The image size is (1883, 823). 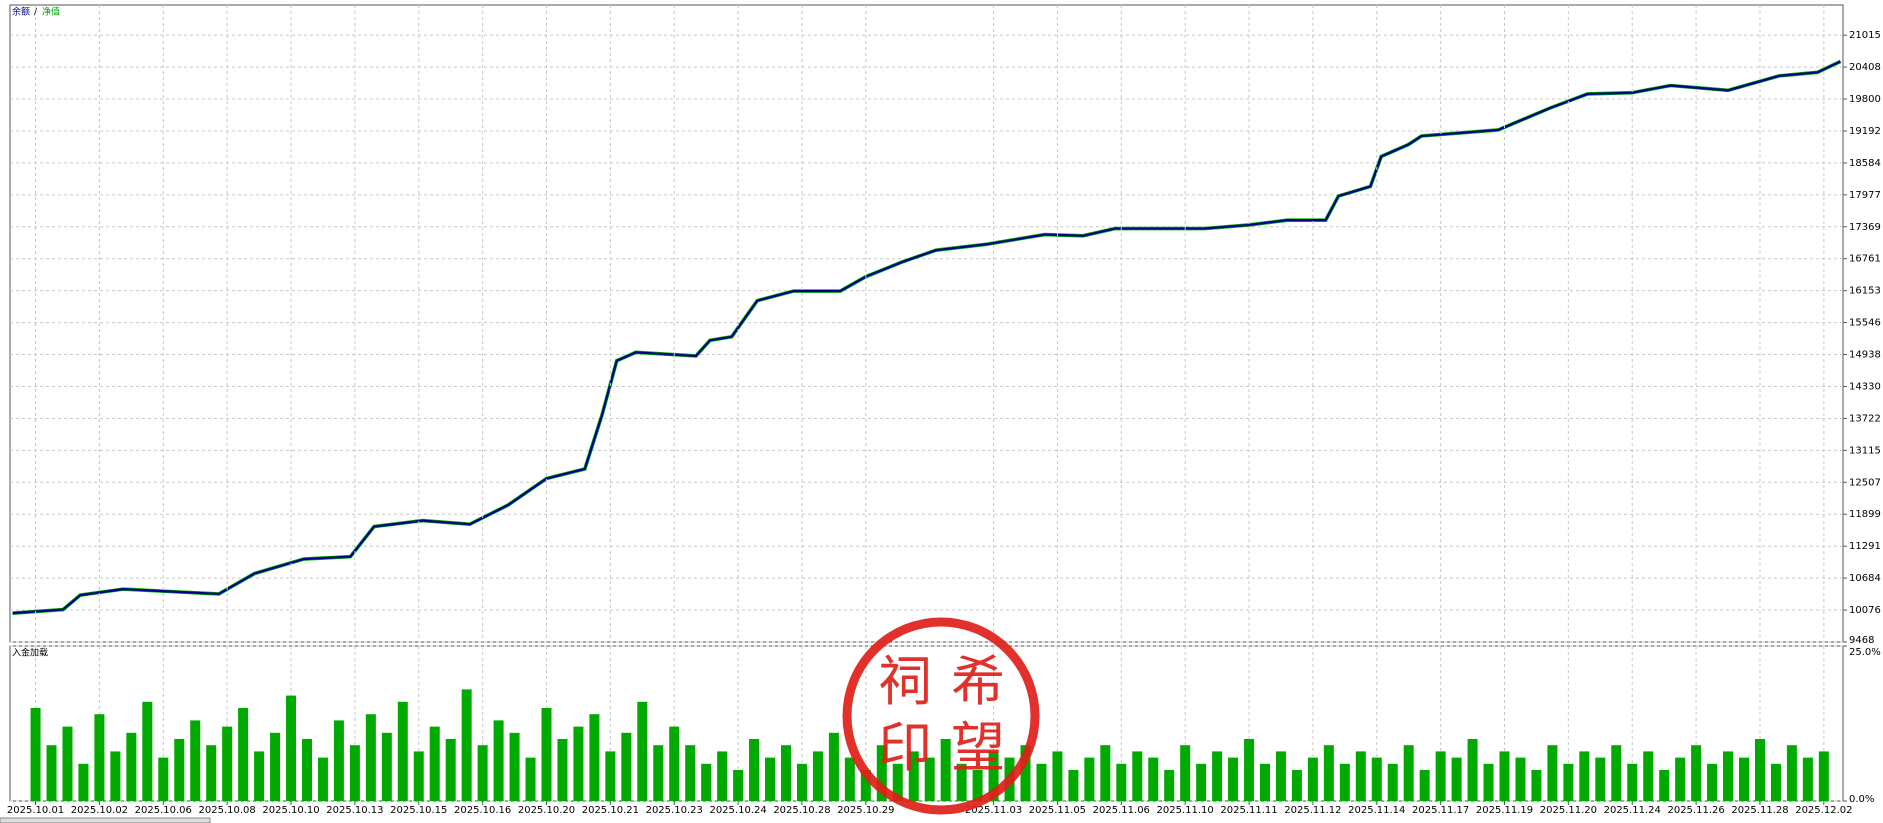 What do you see at coordinates (1185, 810) in the screenshot?
I see `x-tick-label: 2025.11.10` at bounding box center [1185, 810].